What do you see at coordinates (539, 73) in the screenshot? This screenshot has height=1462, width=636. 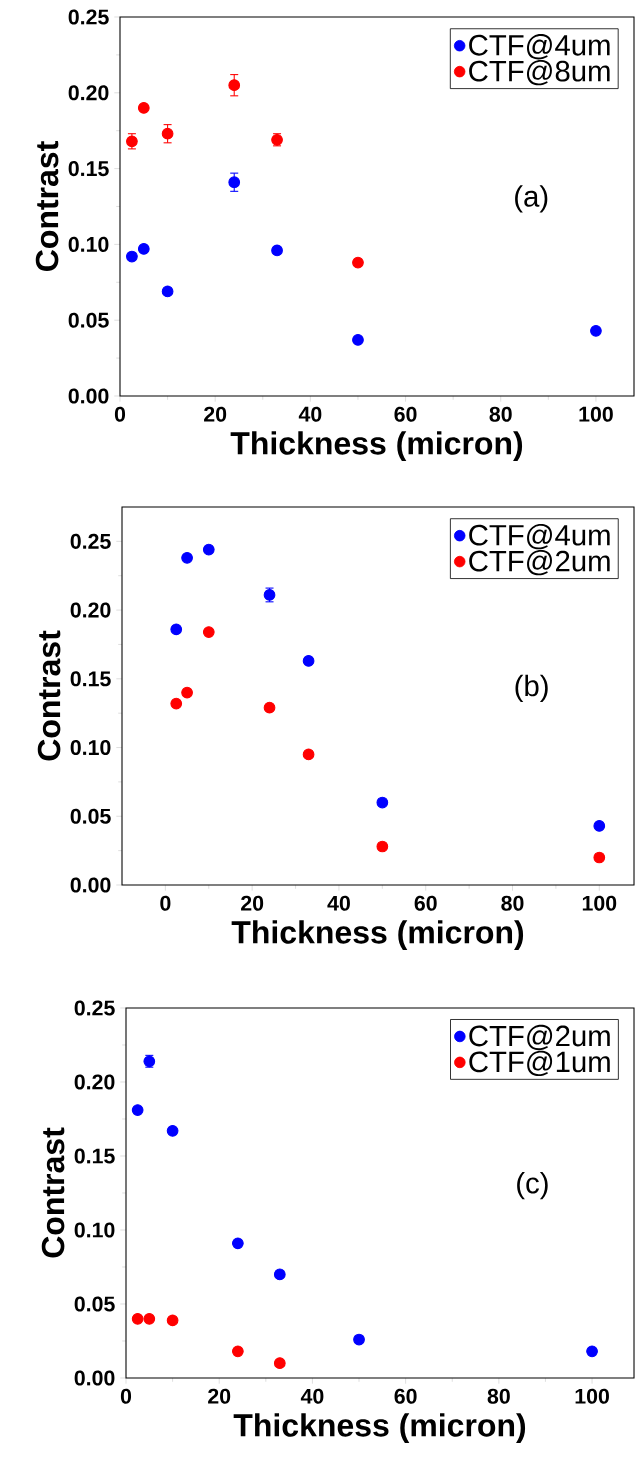 I see `legend-label: CTF@8um` at bounding box center [539, 73].